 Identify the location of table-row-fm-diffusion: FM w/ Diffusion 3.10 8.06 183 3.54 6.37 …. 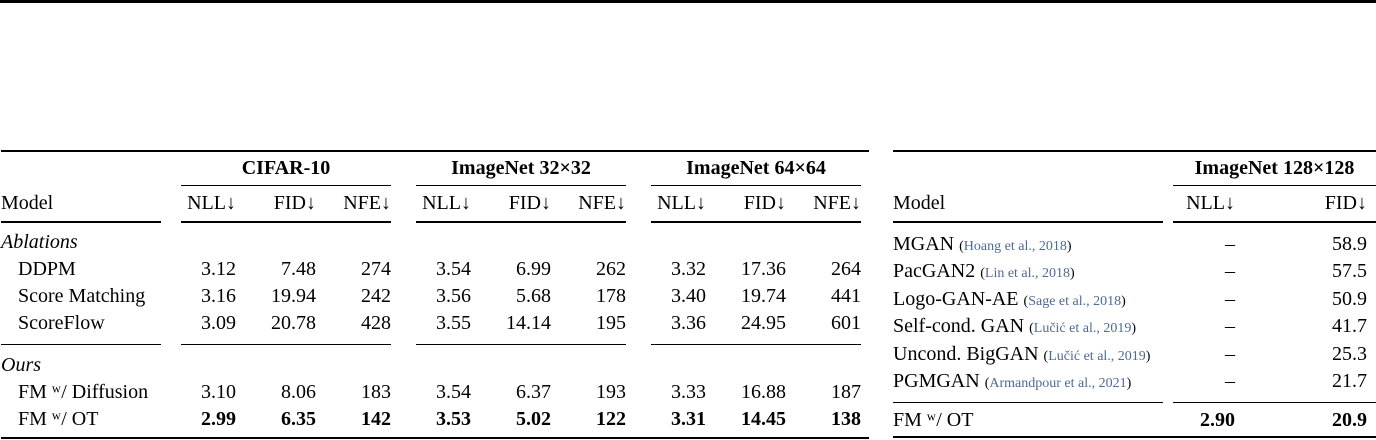
(435, 392).